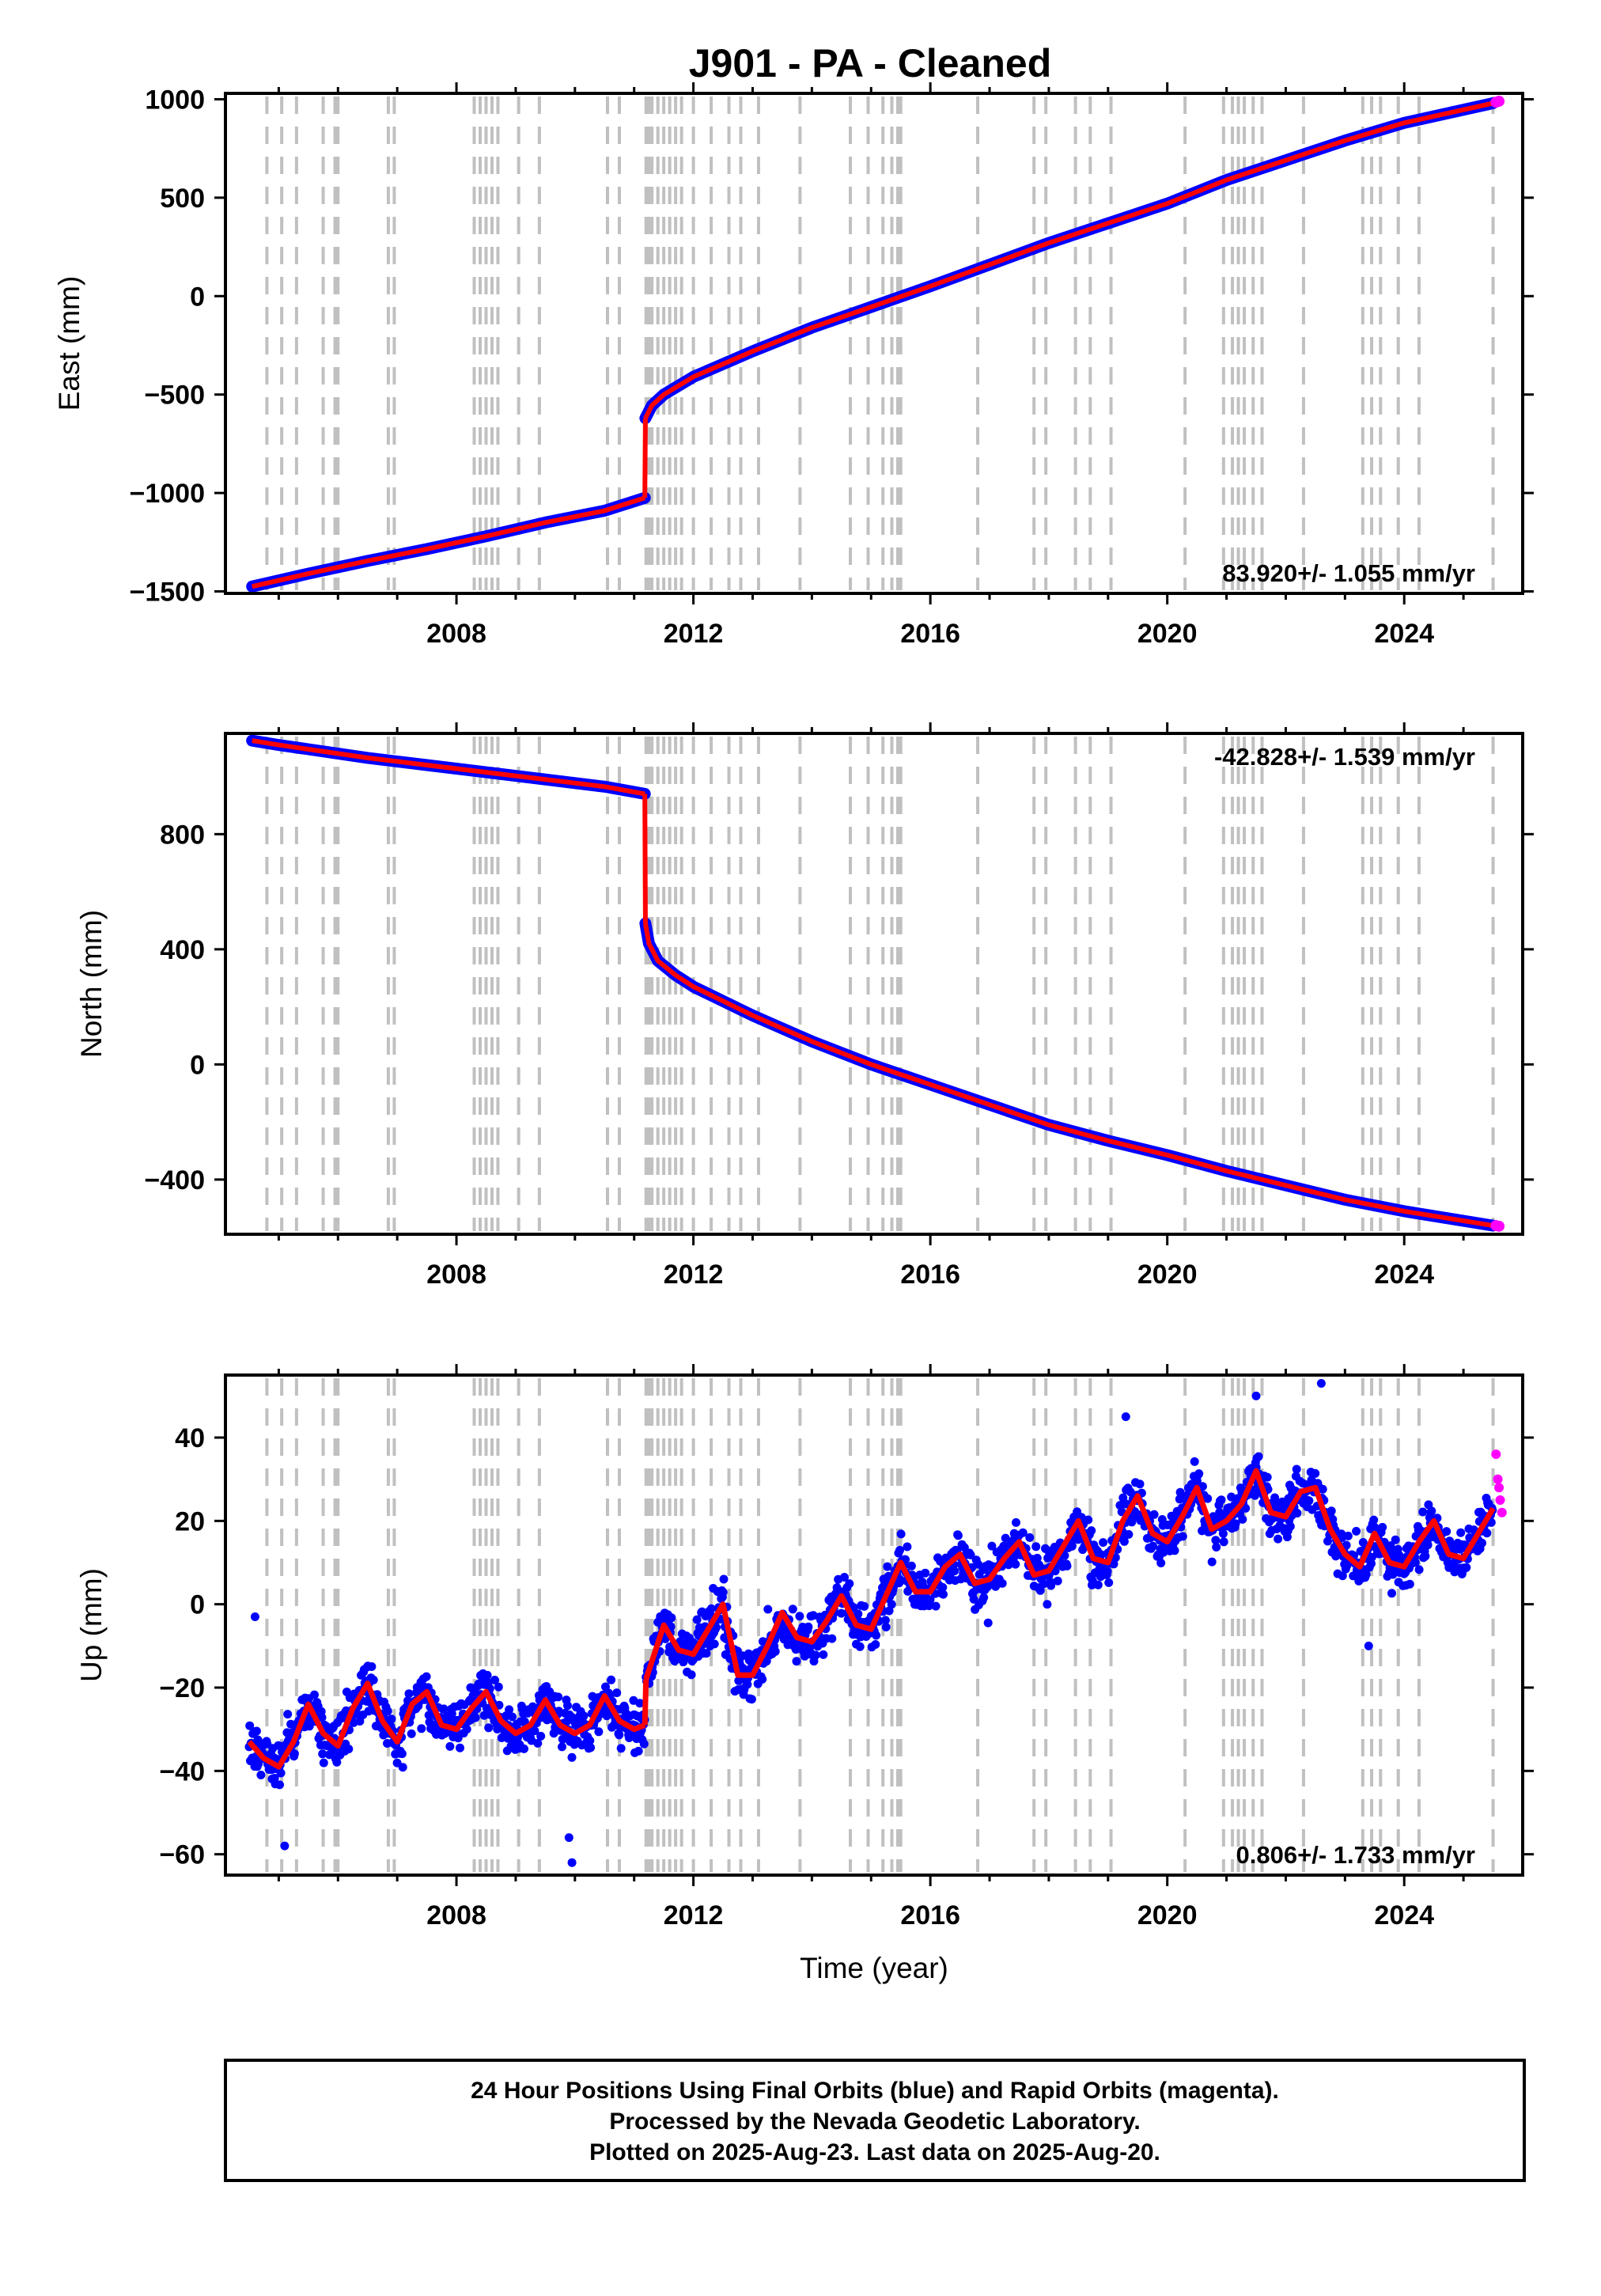  I want to click on y-tick-label: 0, so click(198, 1065).